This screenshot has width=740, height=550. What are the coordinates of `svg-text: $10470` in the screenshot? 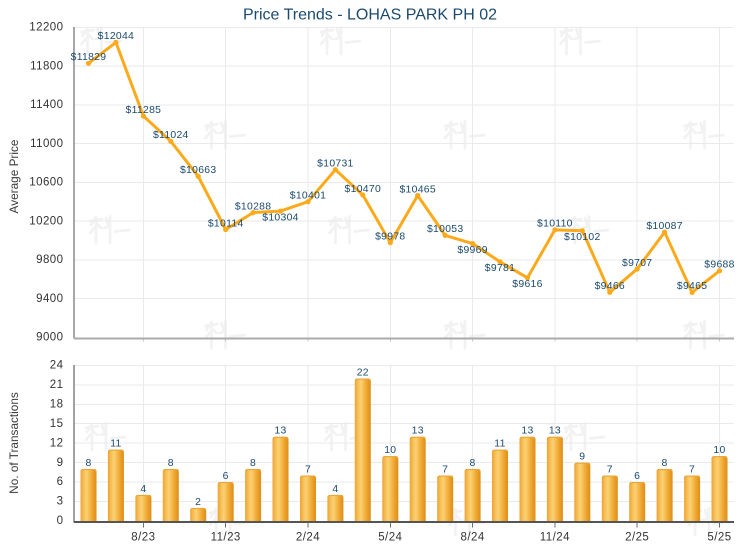 It's located at (363, 189).